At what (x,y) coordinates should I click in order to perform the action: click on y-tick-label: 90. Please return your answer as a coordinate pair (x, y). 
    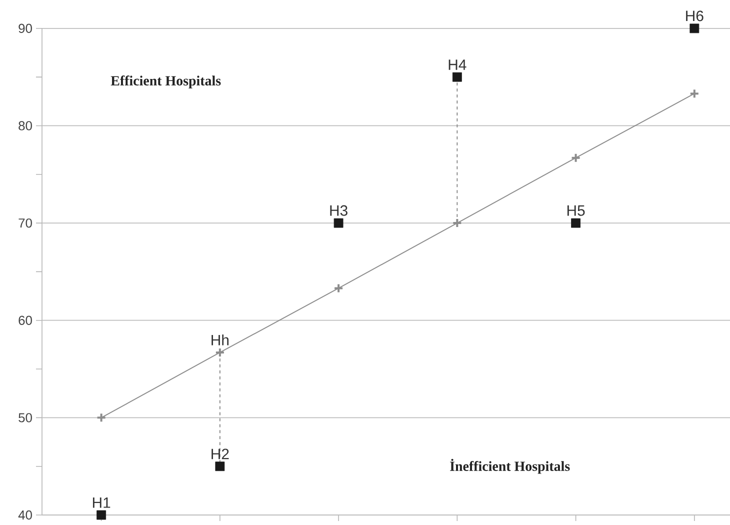
    Looking at the image, I should click on (25, 28).